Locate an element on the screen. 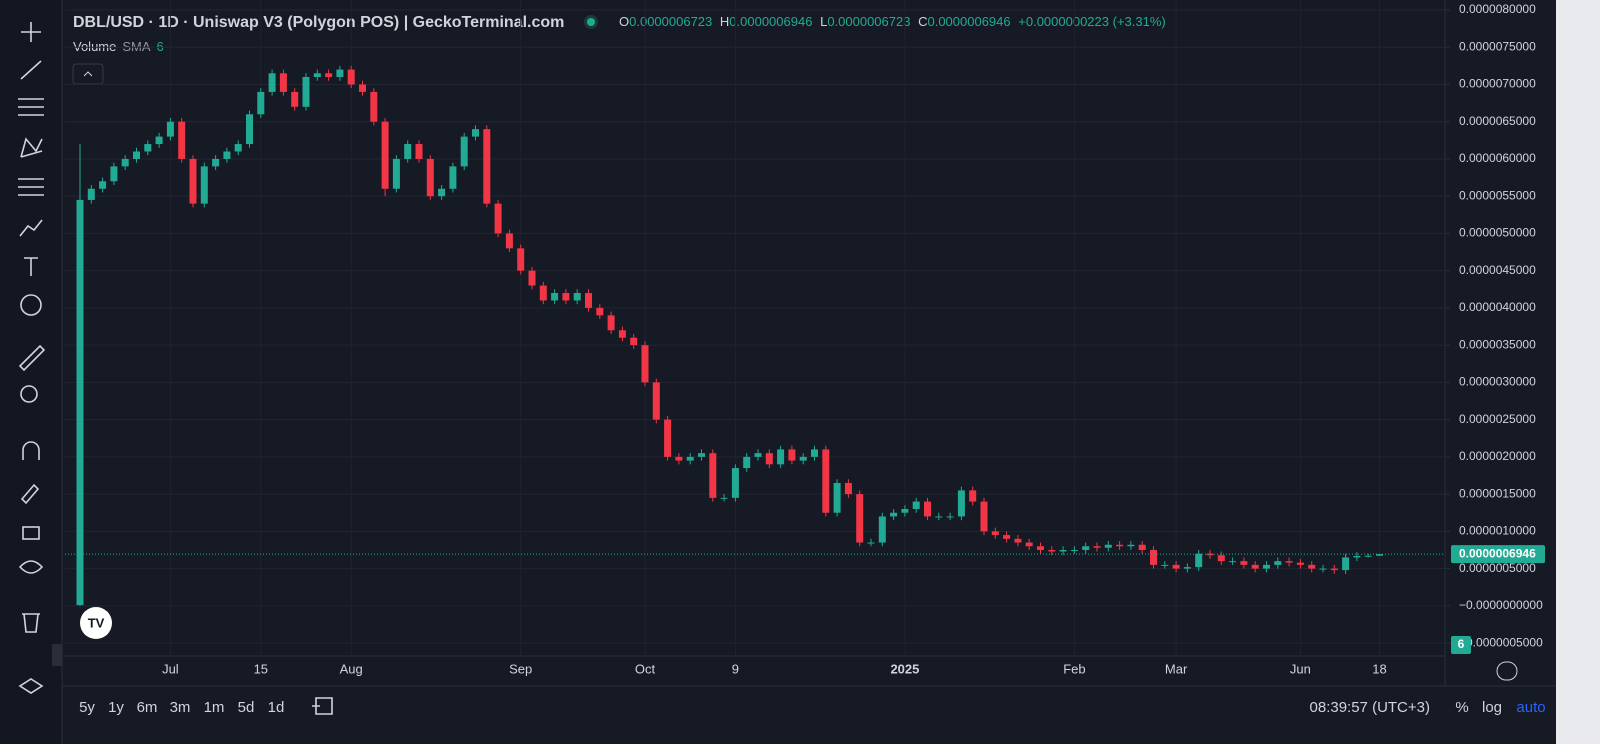 The height and width of the screenshot is (744, 1600). x-tick-label: Feb is located at coordinates (1074, 668).